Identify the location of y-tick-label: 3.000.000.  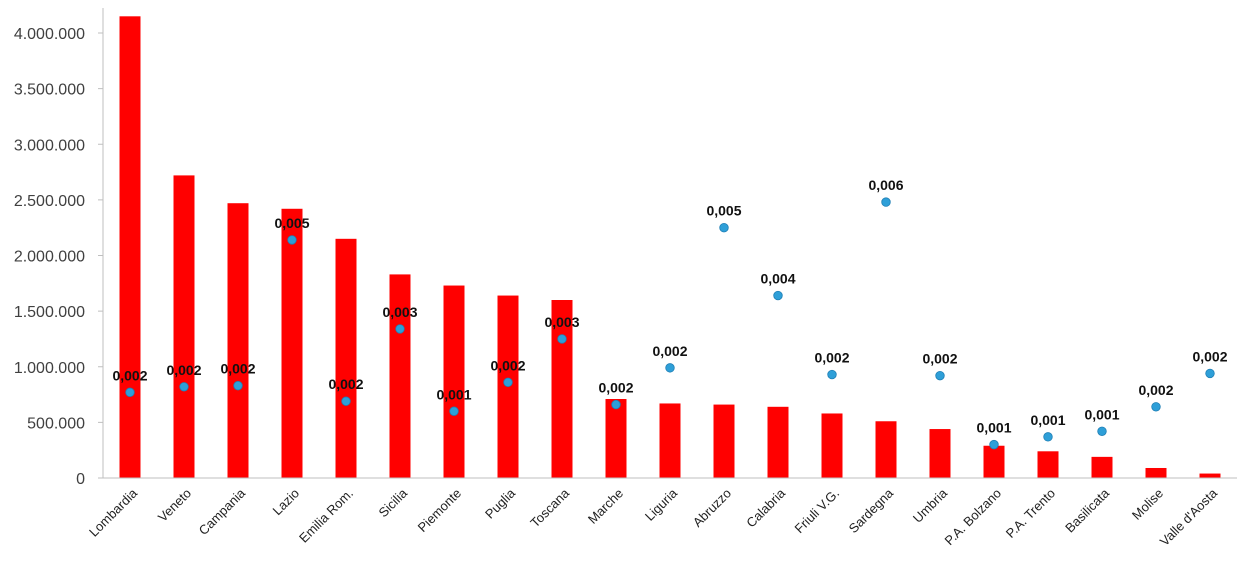
(49, 145).